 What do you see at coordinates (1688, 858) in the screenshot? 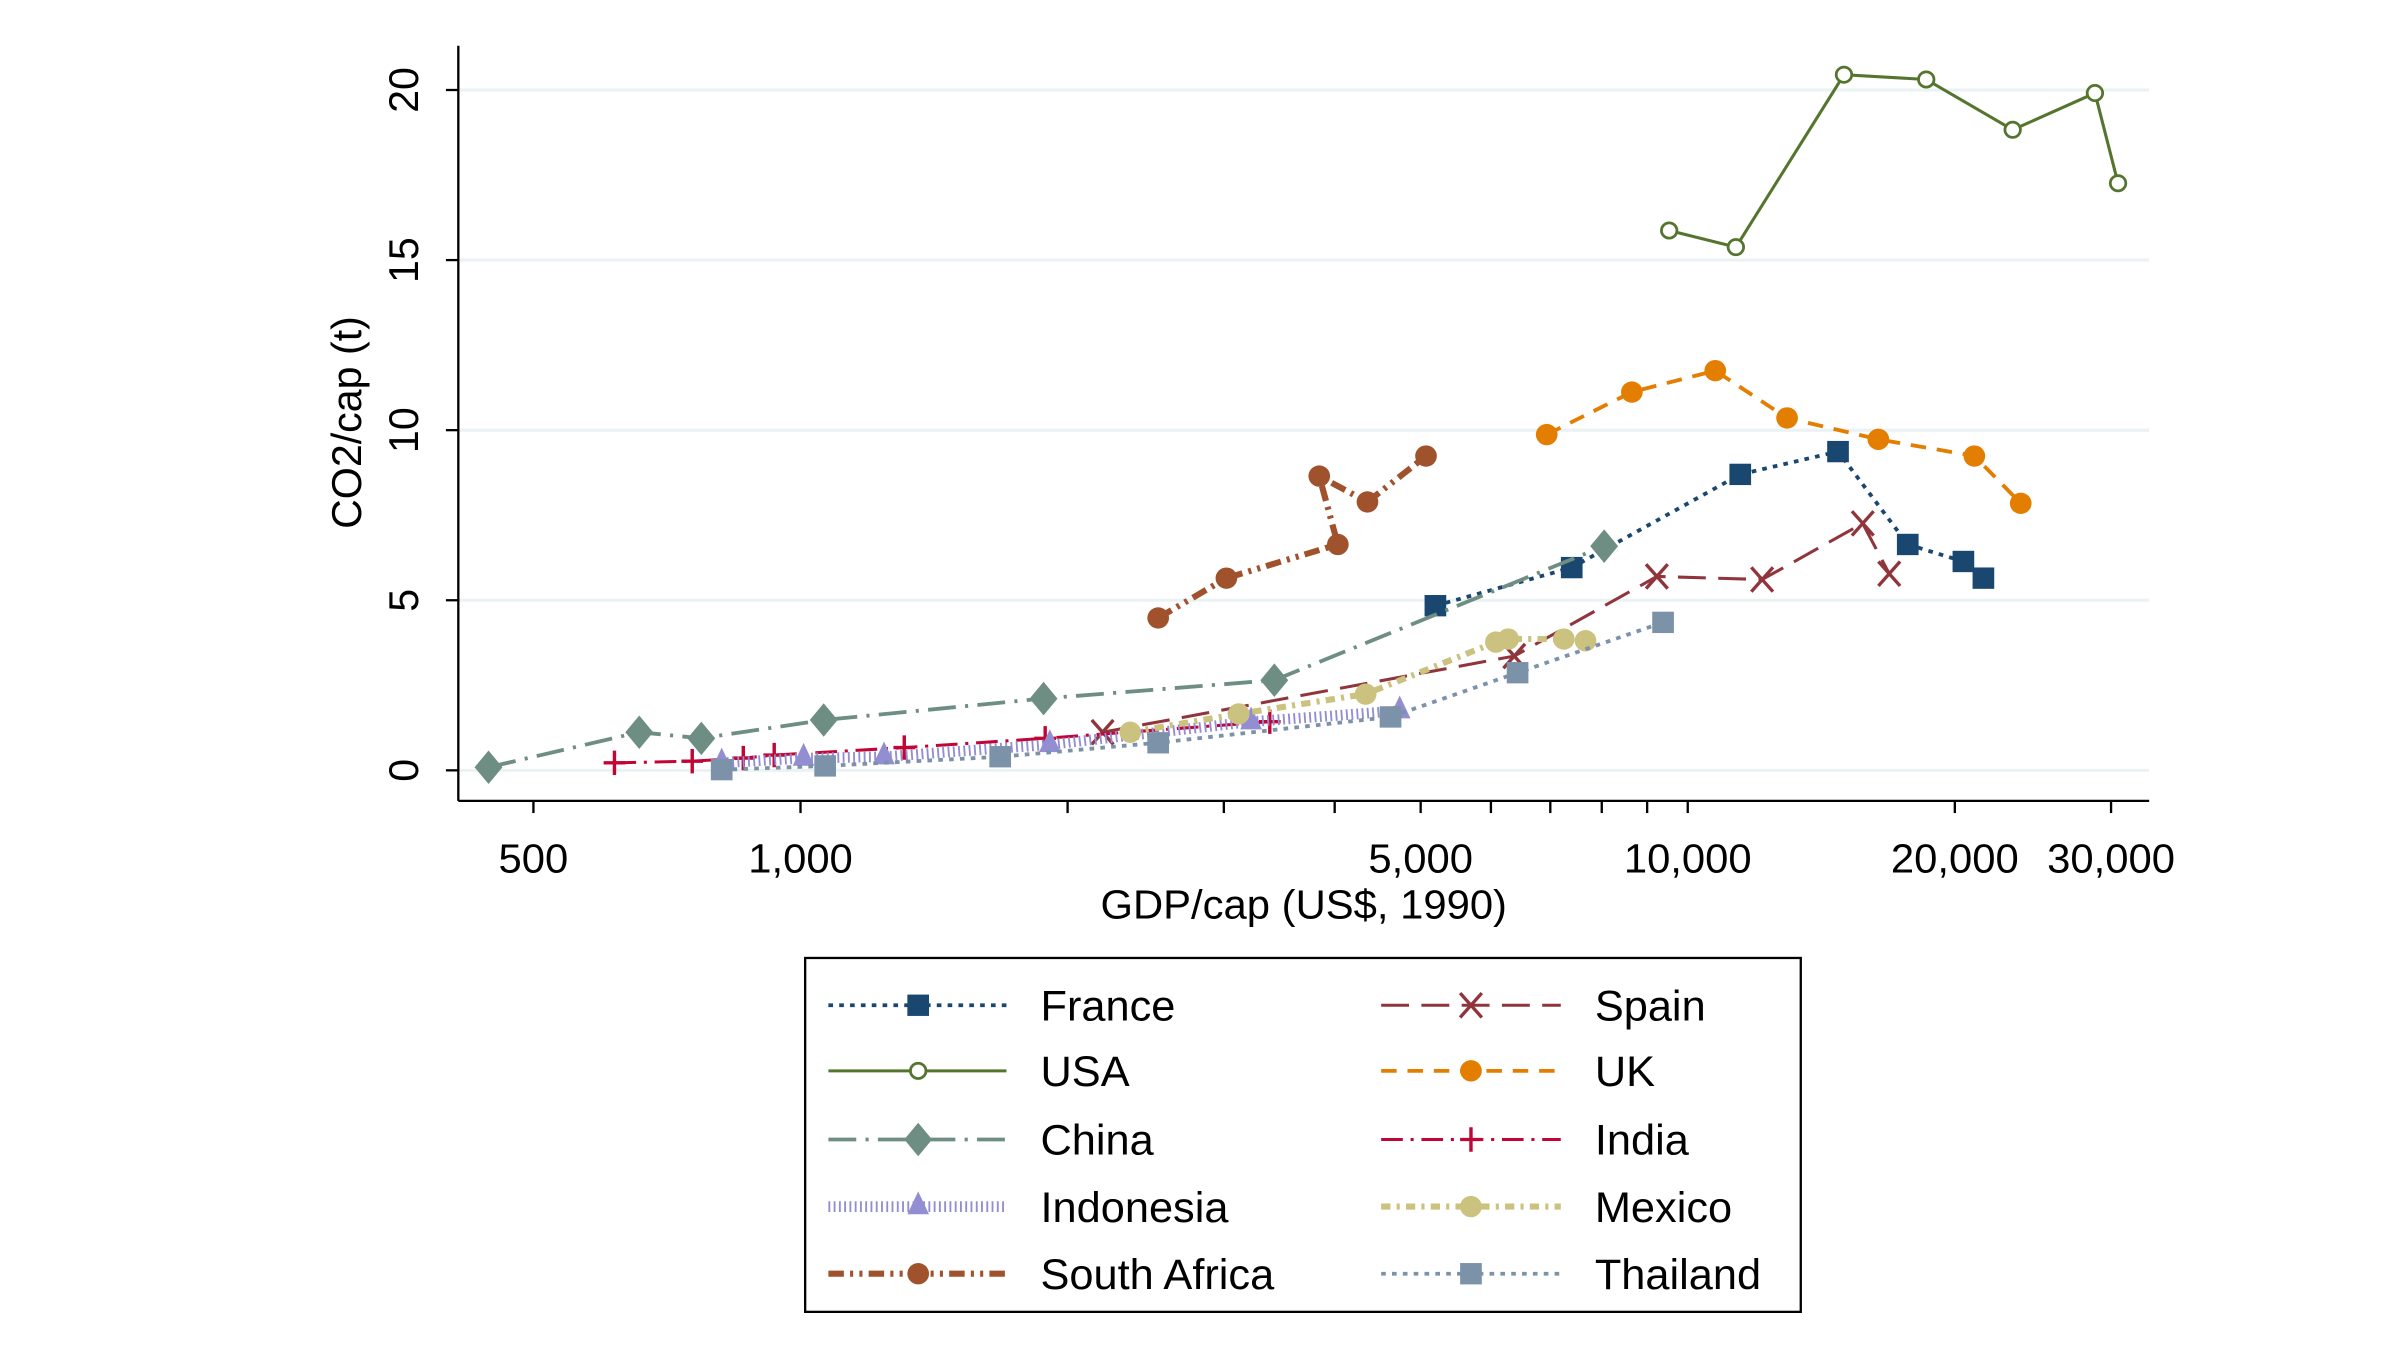
I see `x-tick-label: 10,000` at bounding box center [1688, 858].